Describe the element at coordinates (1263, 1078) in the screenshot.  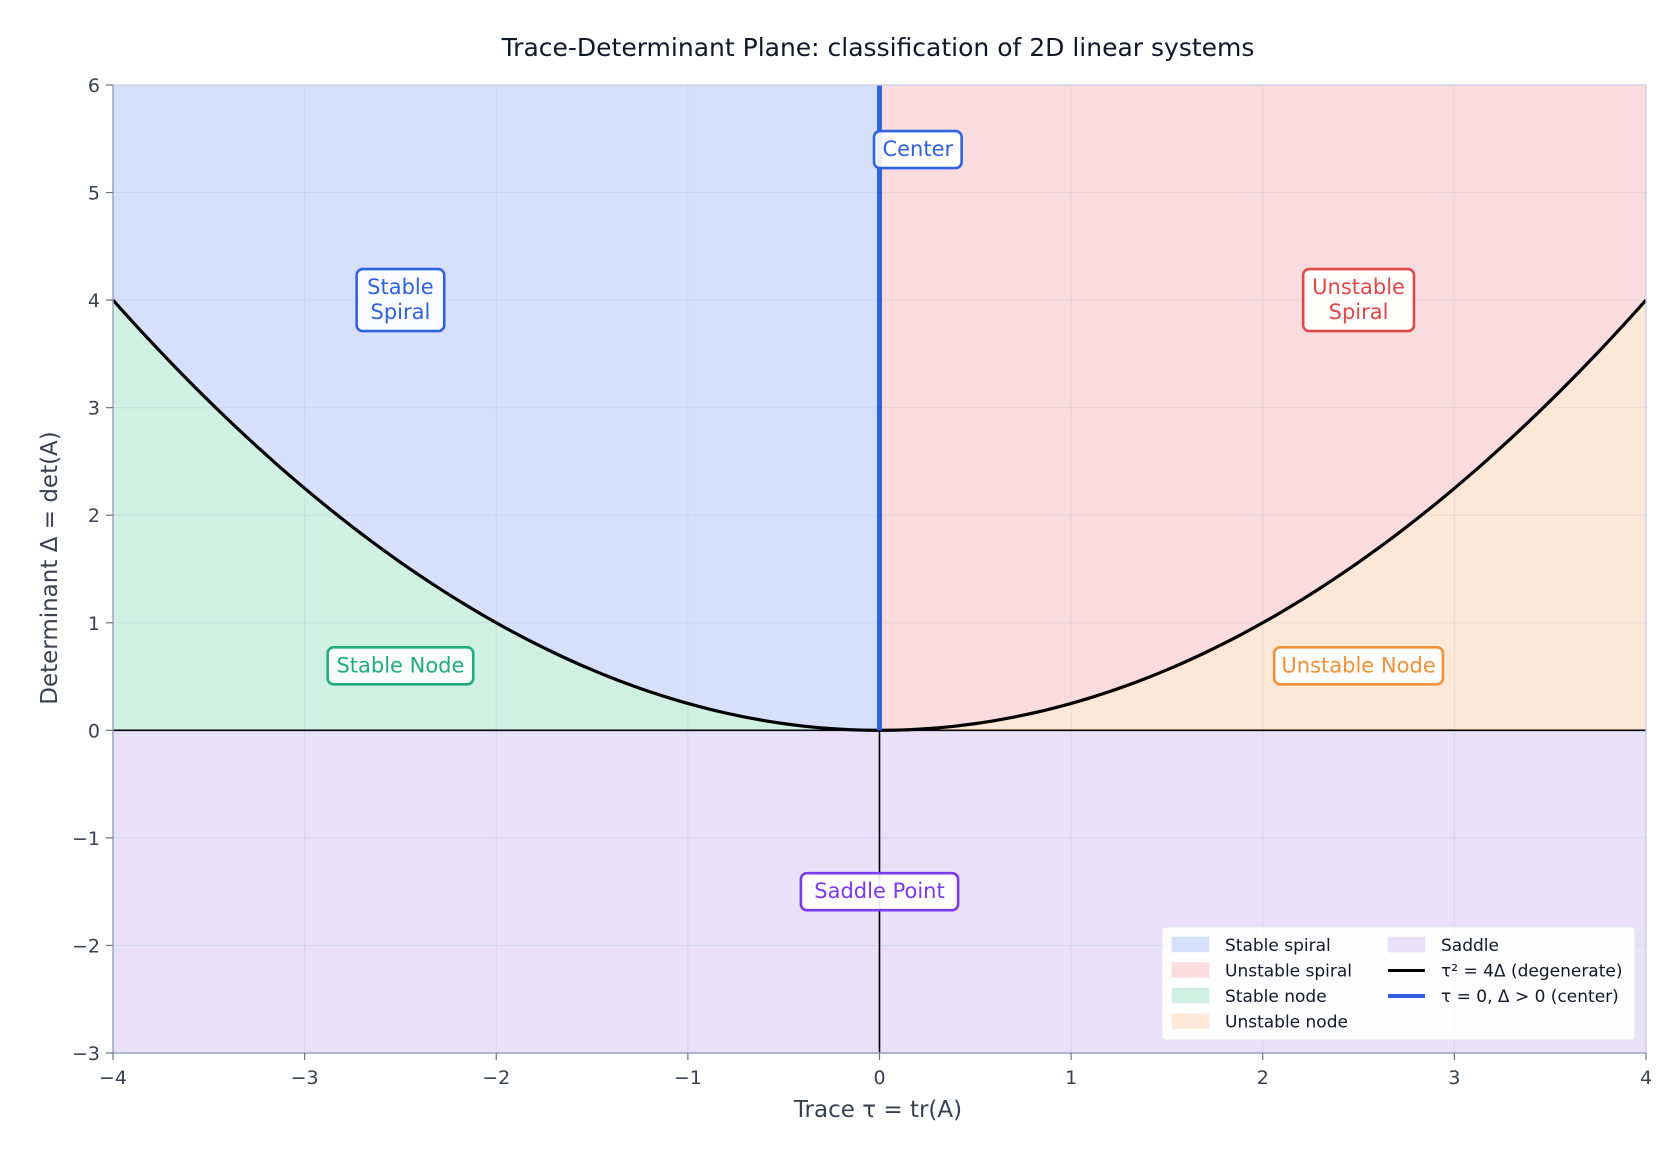
I see `x-tick-label: 2` at that location.